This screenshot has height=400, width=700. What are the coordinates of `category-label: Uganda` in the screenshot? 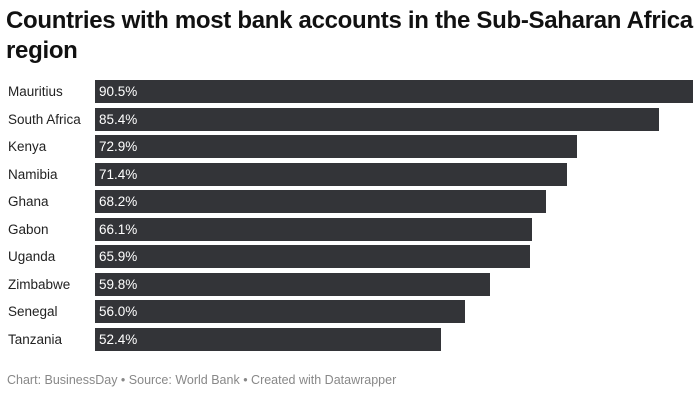 It's located at (32, 256).